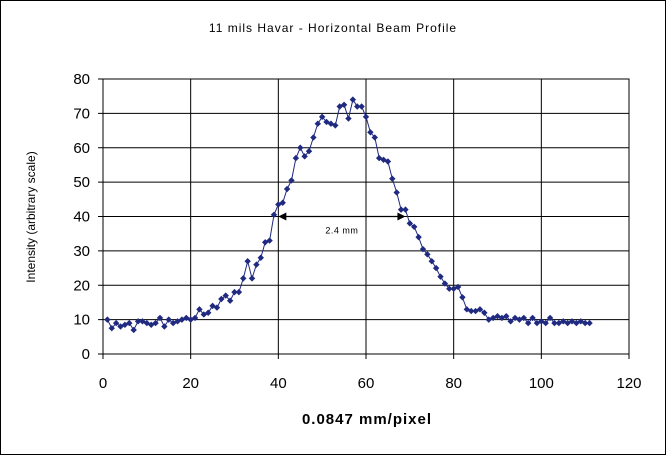 The height and width of the screenshot is (455, 666). Describe the element at coordinates (333, 28) in the screenshot. I see `chart-title: 11 mils Havar - Horizontal Beam Profile` at that location.